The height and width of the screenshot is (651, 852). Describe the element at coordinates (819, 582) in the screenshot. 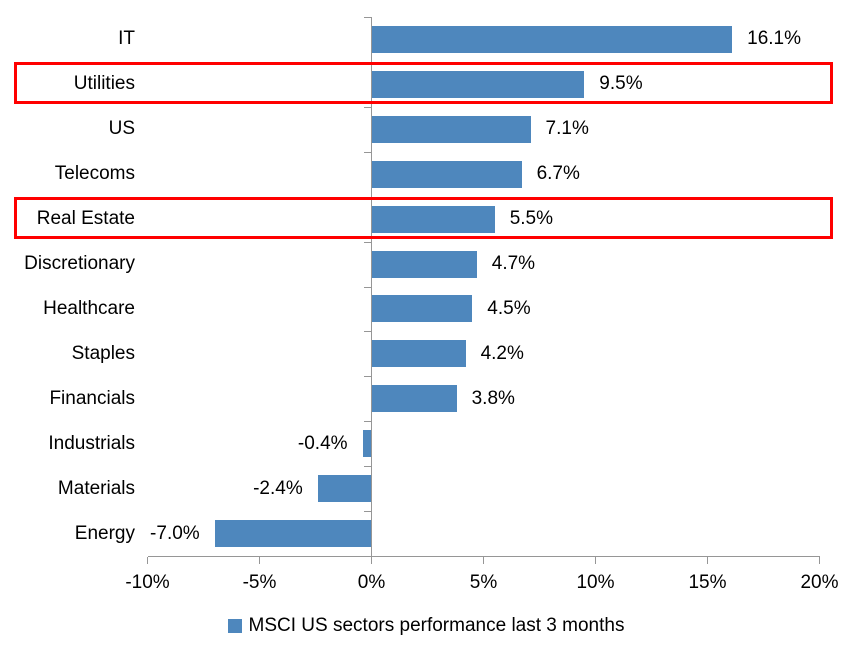

I see `x-tick-label: 20%` at that location.